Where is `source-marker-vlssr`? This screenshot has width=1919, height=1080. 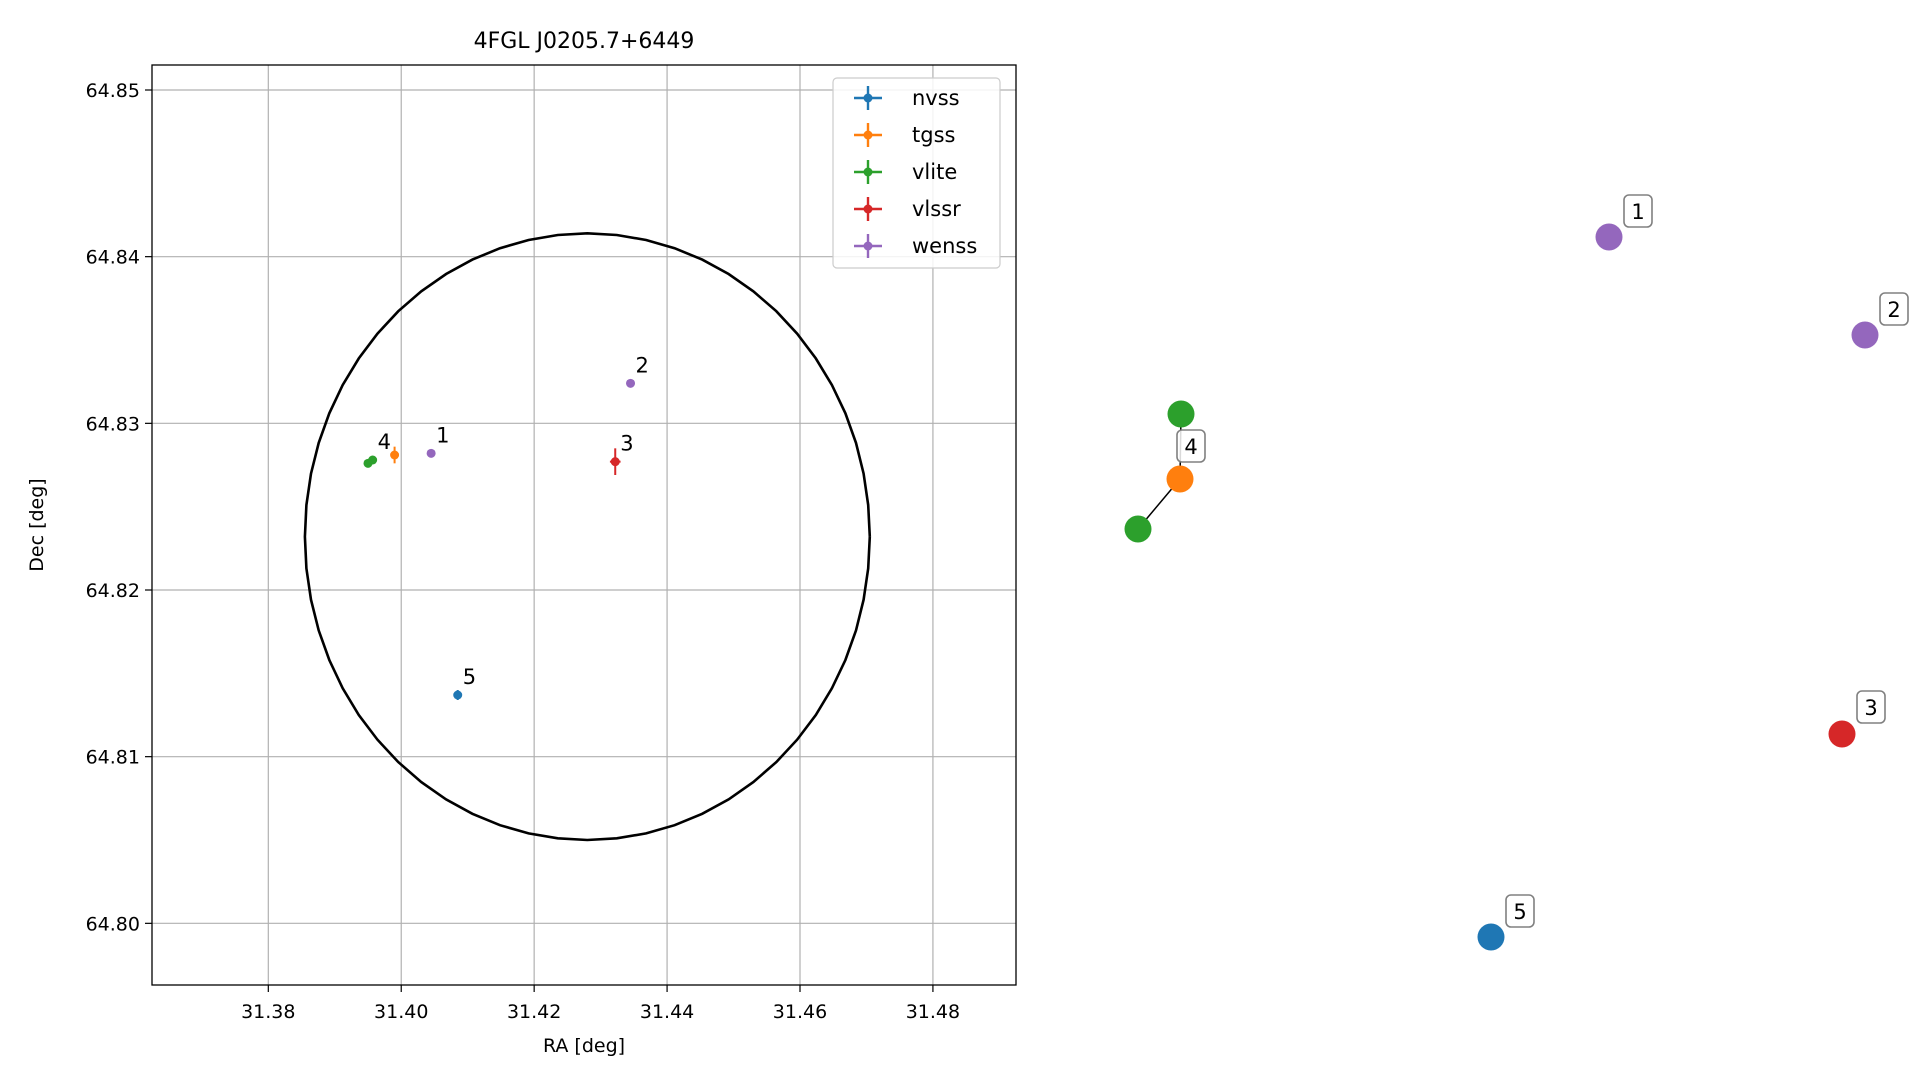
source-marker-vlssr is located at coordinates (615, 461).